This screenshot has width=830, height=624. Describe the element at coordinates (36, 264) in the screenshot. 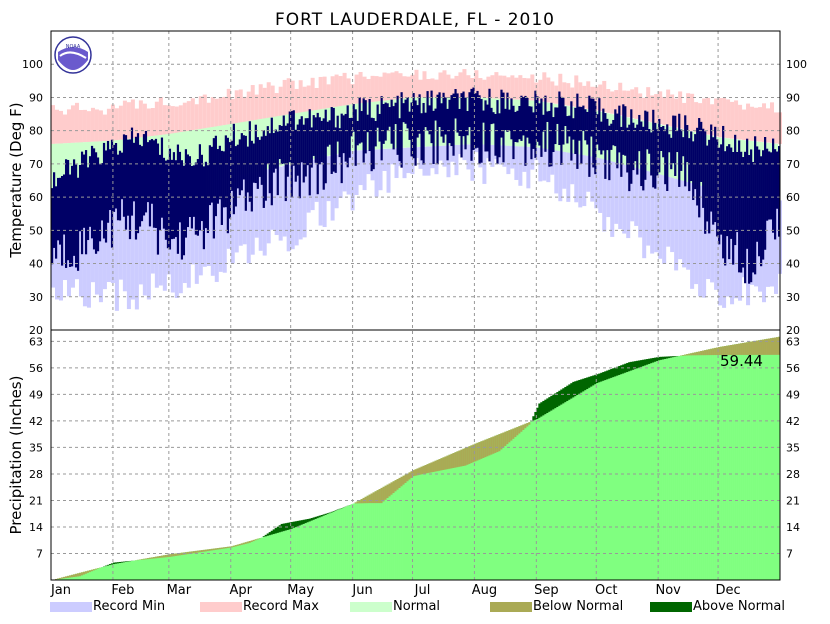

I see `temp-tick-label-left: 40` at that location.